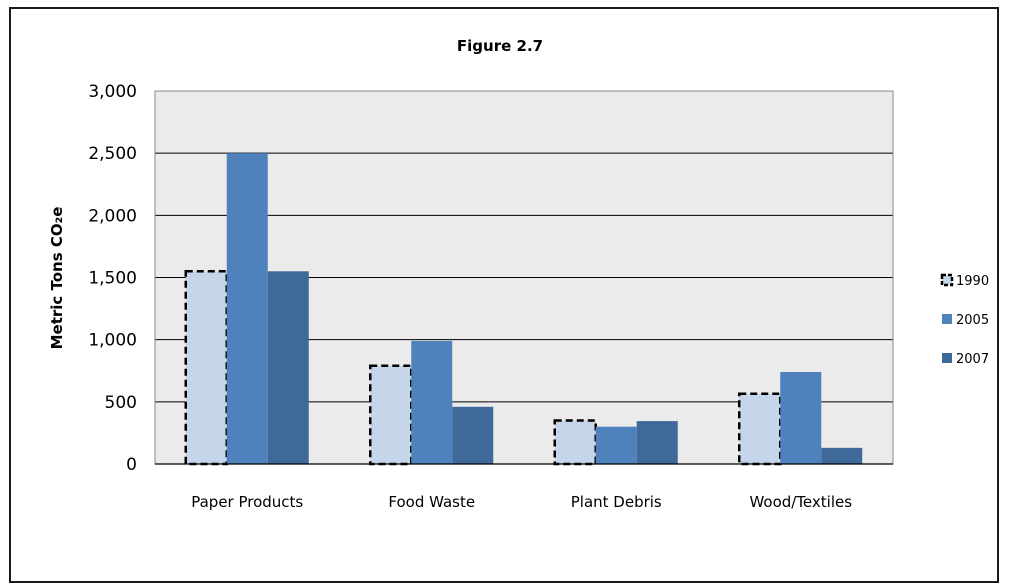 The width and height of the screenshot is (1013, 588). I want to click on y-tick-label: 1,500, so click(112, 279).